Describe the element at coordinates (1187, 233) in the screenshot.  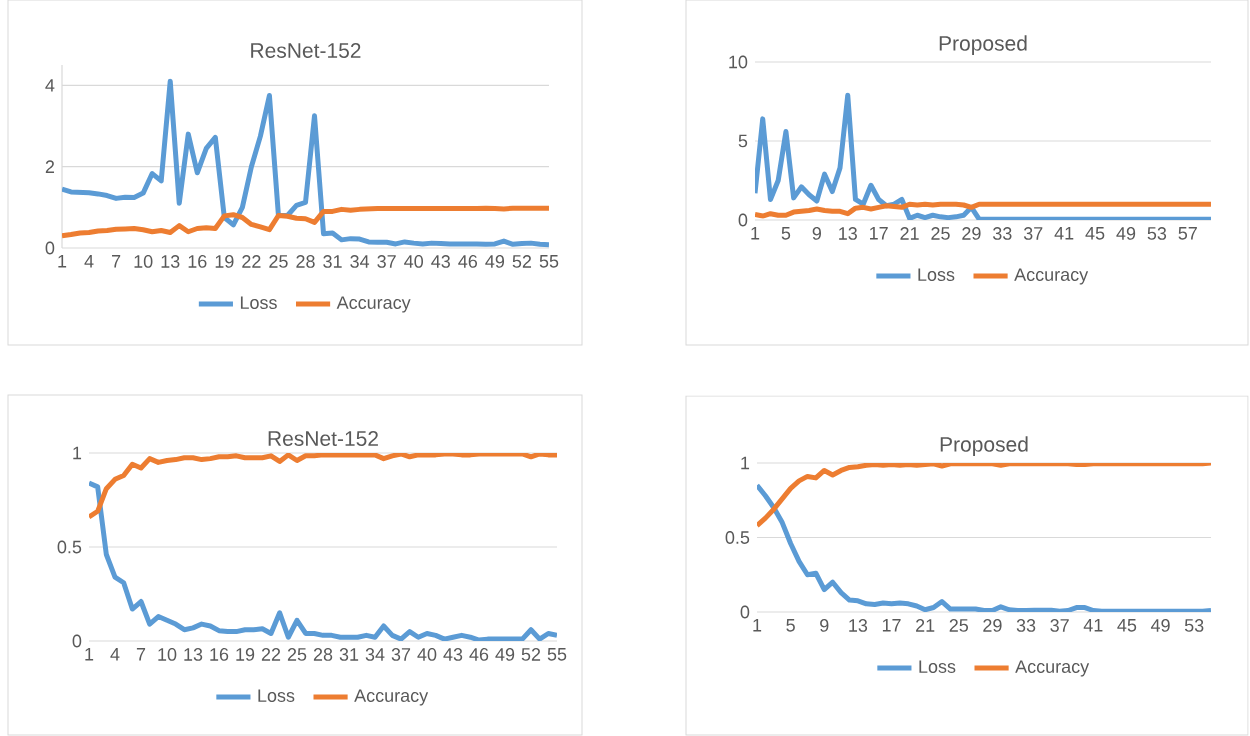
I see `x-tick-label: 57` at that location.